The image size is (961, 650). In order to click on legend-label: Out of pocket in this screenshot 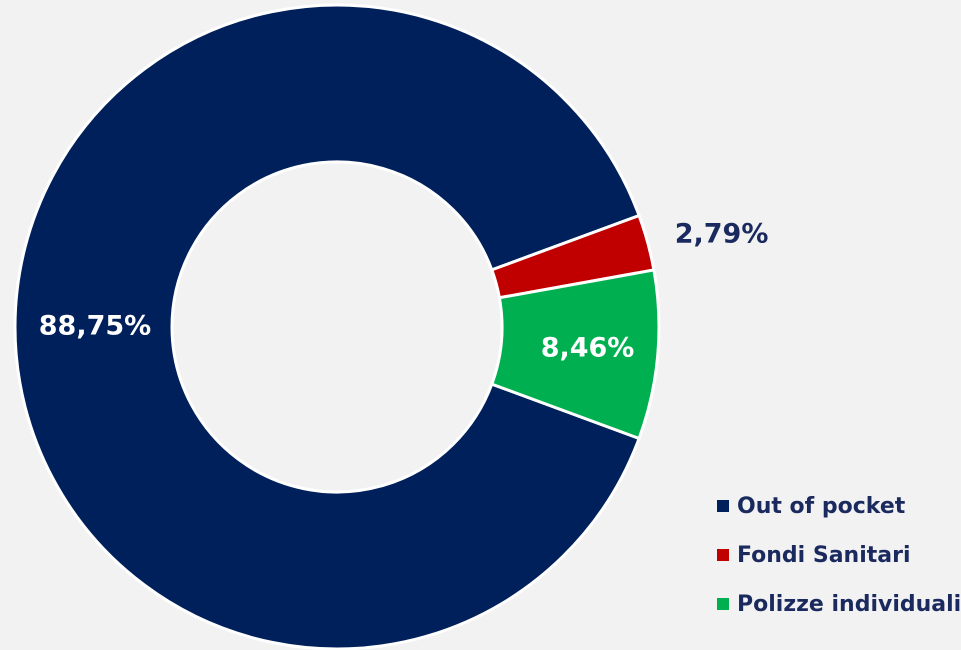, I will do `click(821, 506)`.